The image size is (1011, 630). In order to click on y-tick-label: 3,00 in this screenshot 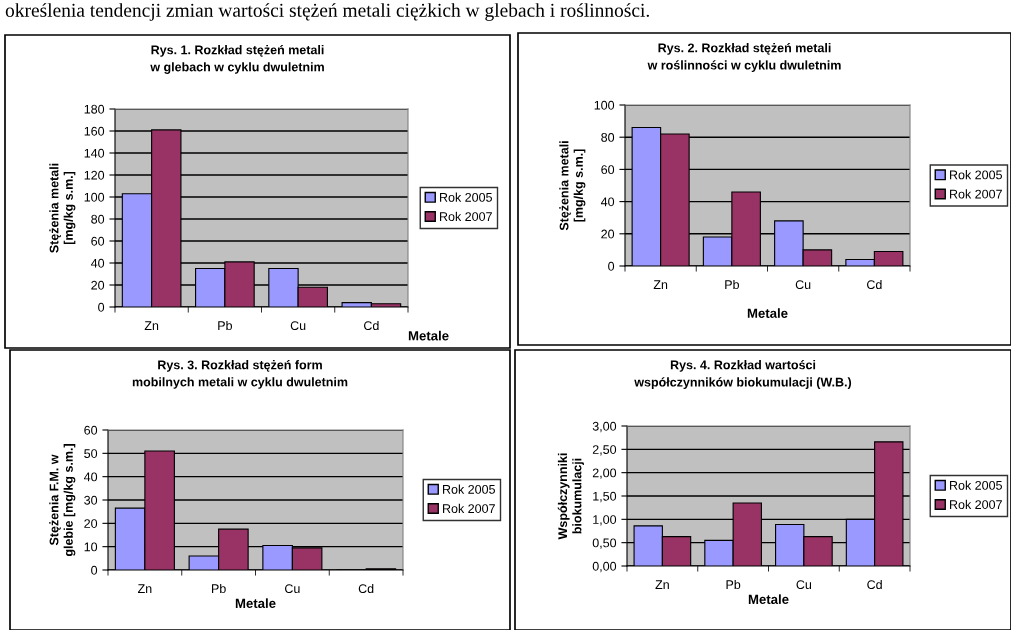, I will do `click(604, 427)`.